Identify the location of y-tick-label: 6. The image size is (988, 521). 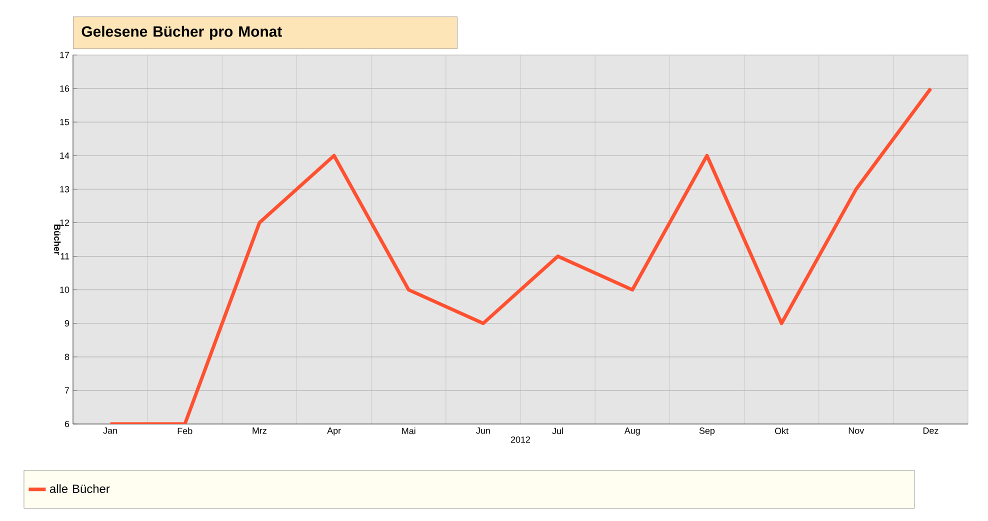
(67, 424).